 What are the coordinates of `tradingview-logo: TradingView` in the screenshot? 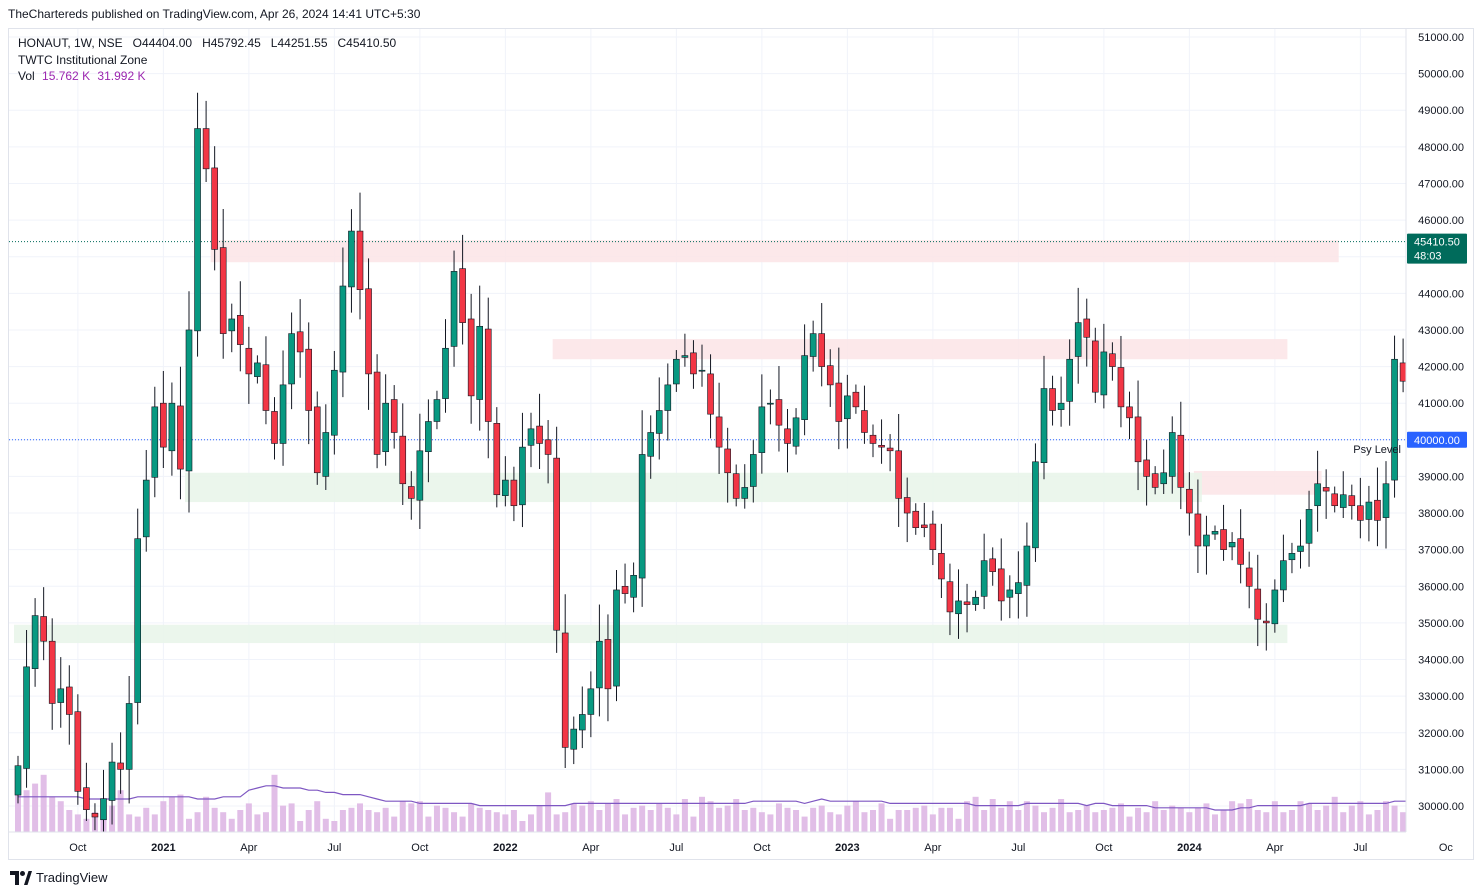 It's located at (59, 877).